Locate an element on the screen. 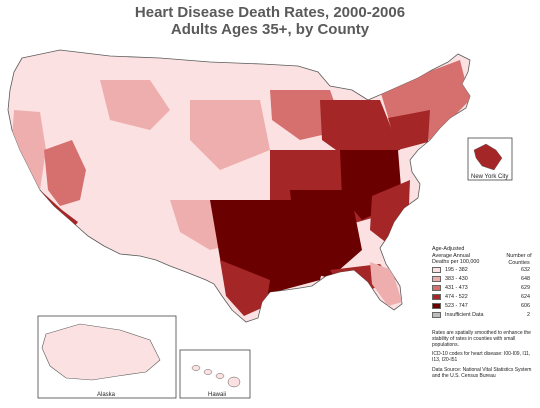 This screenshot has width=540, height=408. legend-range: 474 - 522 is located at coordinates (456, 297).